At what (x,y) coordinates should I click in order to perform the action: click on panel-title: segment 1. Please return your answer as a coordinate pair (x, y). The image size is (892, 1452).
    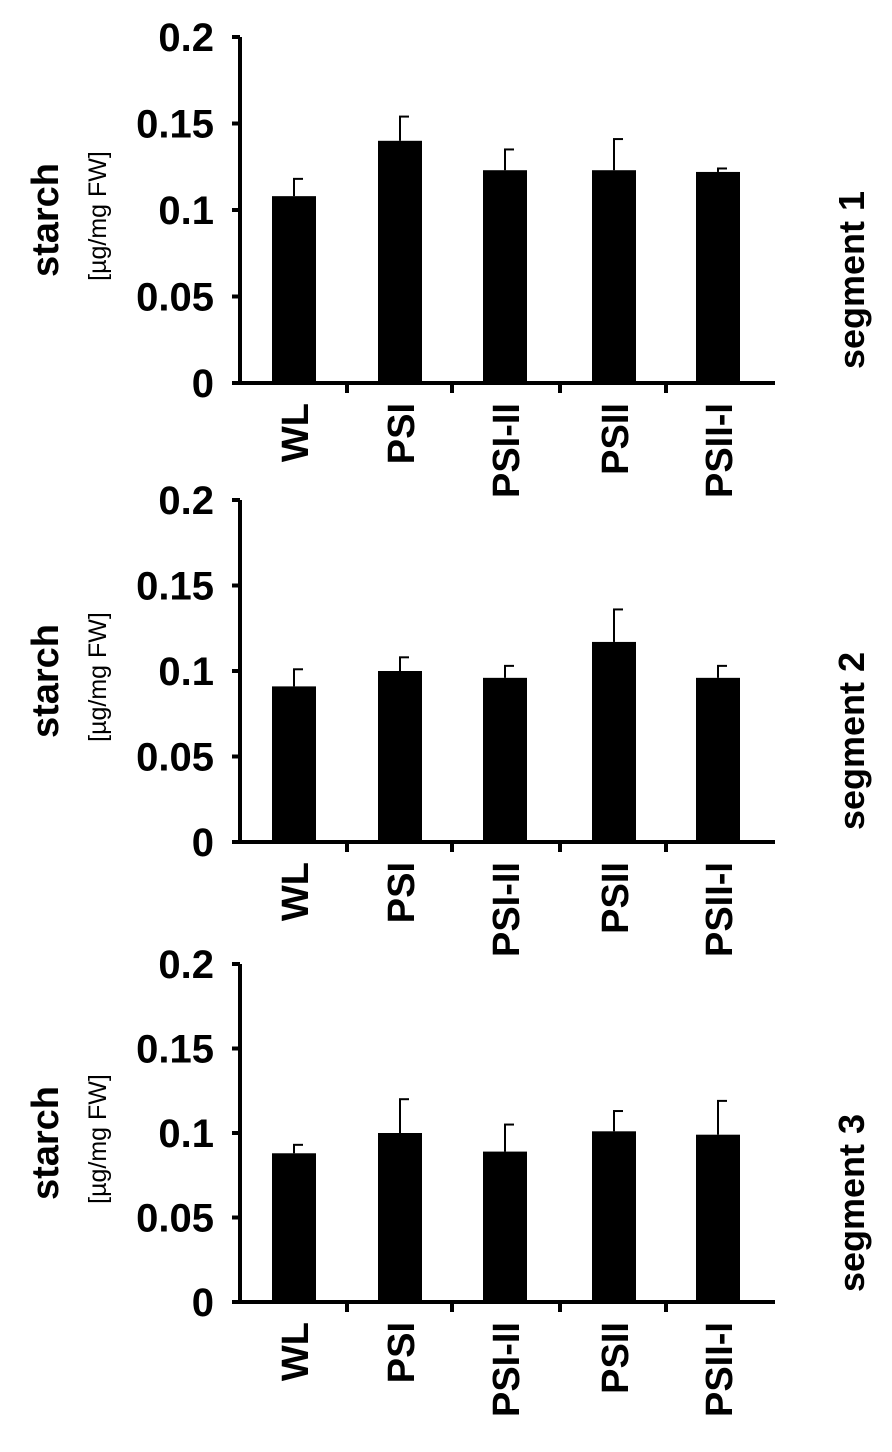
    Looking at the image, I should click on (851, 280).